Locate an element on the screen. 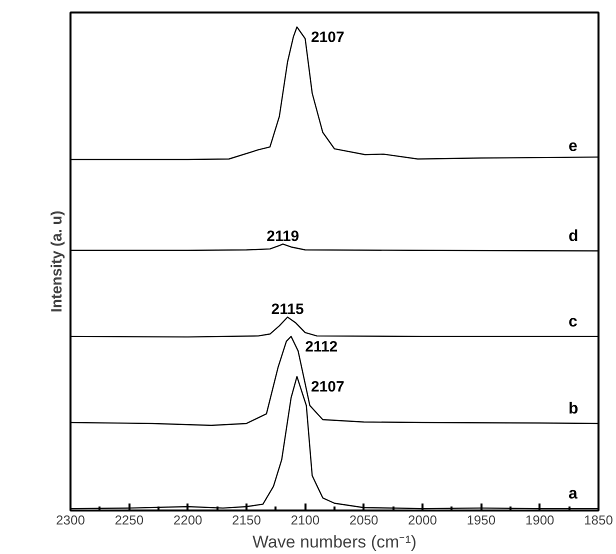 This screenshot has width=616, height=554. x-tick-label: 2000 is located at coordinates (422, 520).